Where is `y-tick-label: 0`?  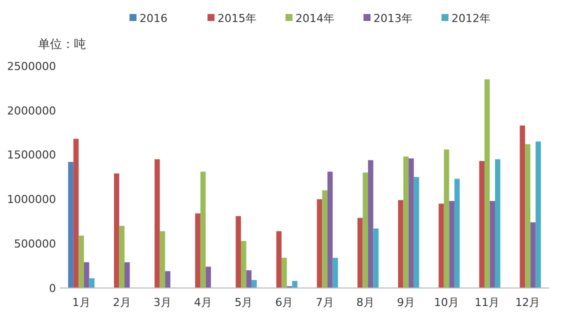 y-tick-label: 0 is located at coordinates (52, 288).